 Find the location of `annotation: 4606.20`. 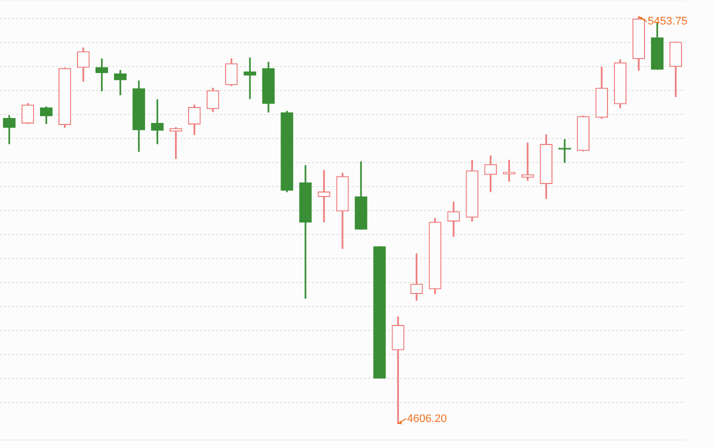

annotation: 4606.20 is located at coordinates (427, 418).